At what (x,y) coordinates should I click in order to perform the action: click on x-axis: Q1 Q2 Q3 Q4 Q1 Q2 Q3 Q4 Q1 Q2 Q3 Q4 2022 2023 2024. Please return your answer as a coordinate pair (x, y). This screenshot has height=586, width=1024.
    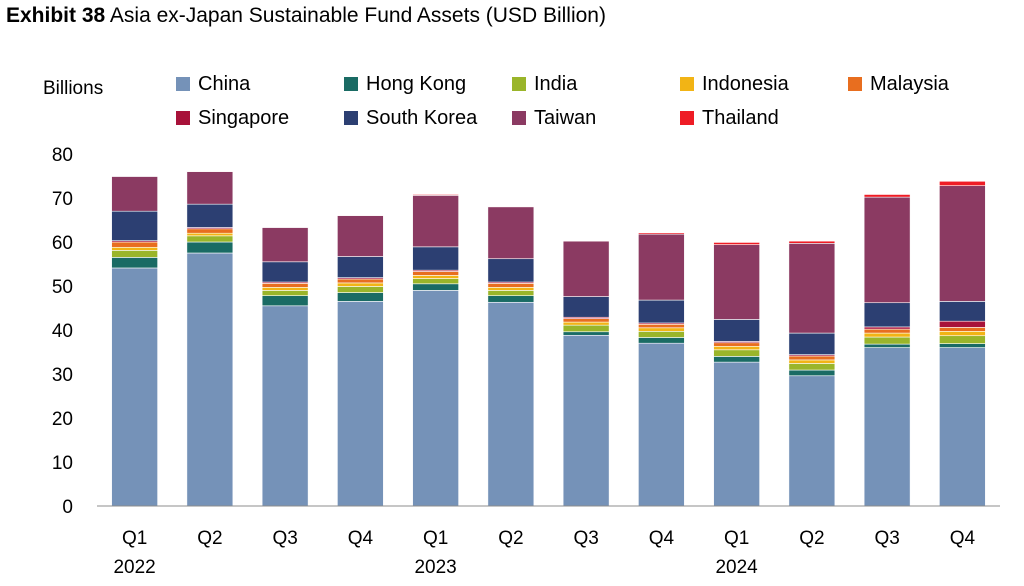
    Looking at the image, I should click on (548, 541).